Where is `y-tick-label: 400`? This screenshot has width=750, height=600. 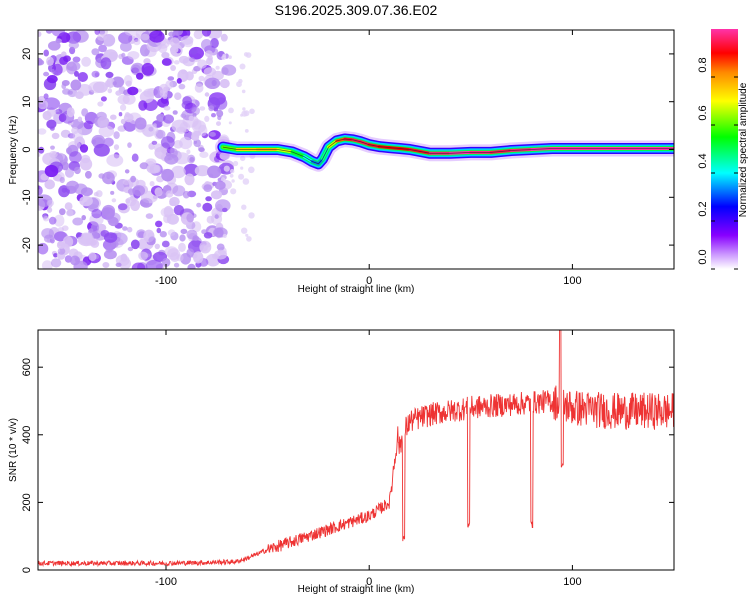 y-tick-label: 400 is located at coordinates (27, 435).